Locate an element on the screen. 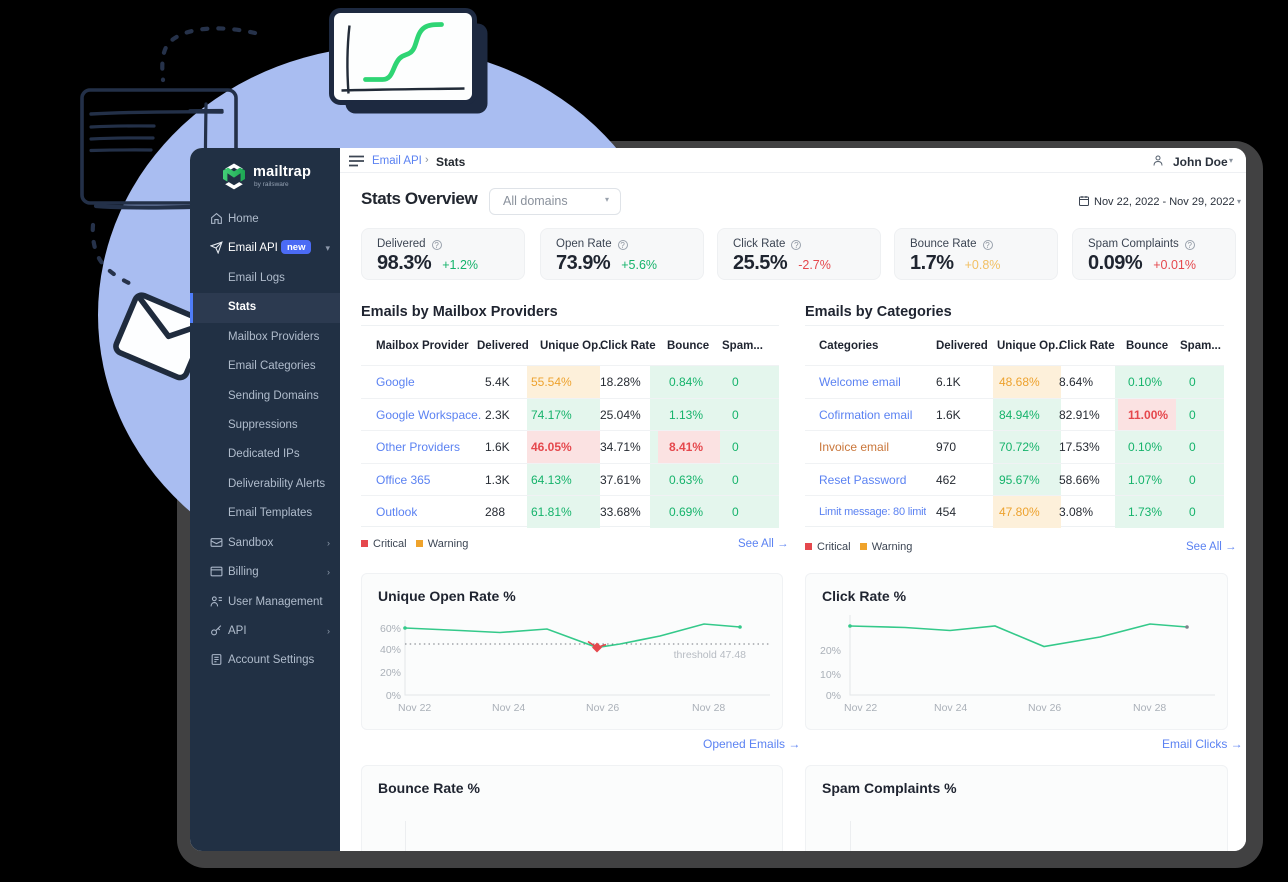  svg-text: 40% is located at coordinates (390, 650).